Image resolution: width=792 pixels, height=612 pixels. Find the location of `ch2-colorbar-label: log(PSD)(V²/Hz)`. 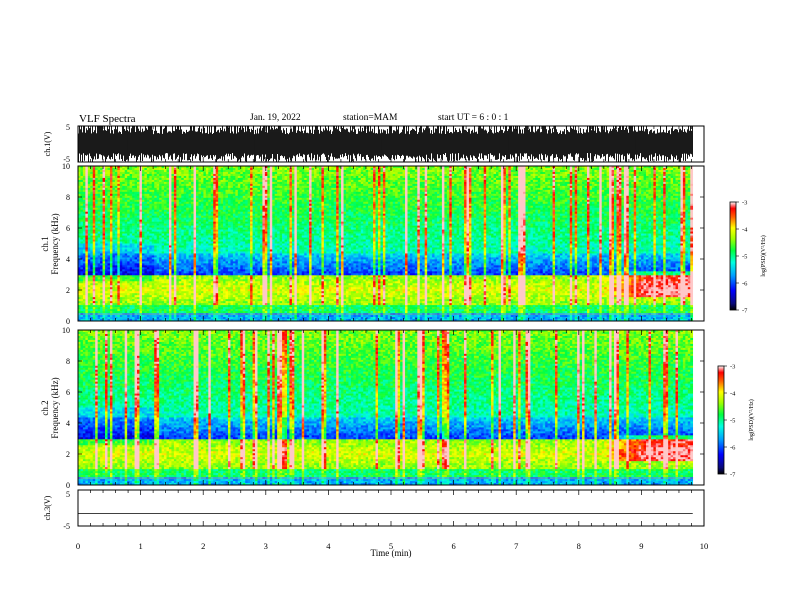

ch2-colorbar-label: log(PSD)(V²/Hz) is located at coordinates (751, 419).